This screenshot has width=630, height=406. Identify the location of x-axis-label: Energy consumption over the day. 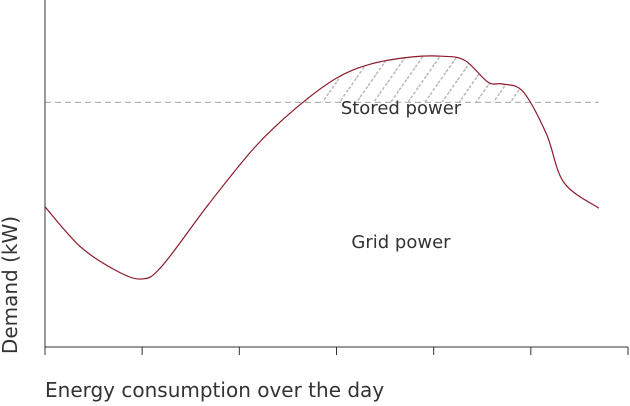
(214, 390).